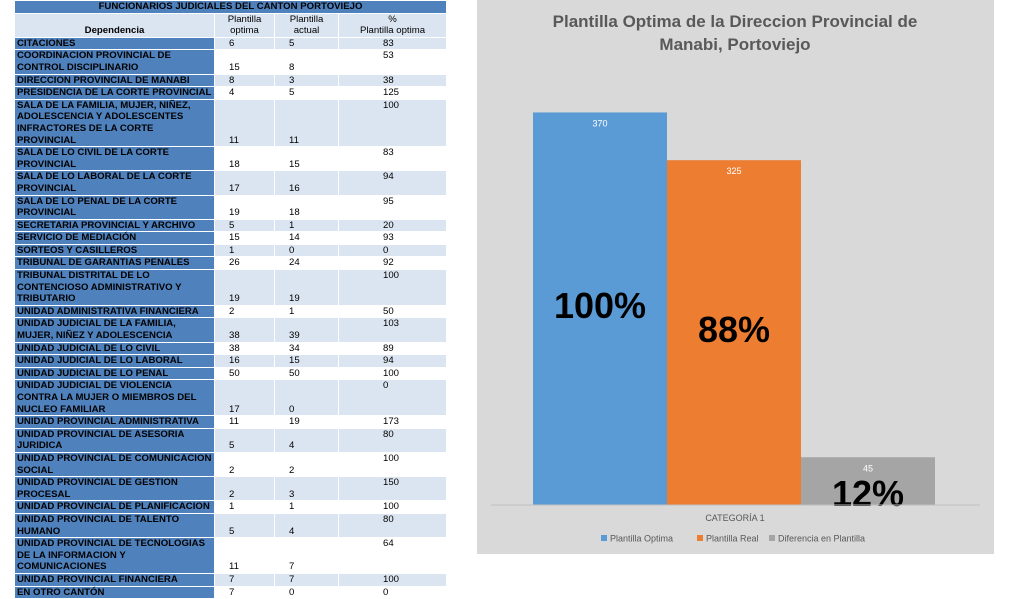 The image size is (1024, 599). What do you see at coordinates (244, 93) in the screenshot?
I see `plantilla-optima-cell: 4` at bounding box center [244, 93].